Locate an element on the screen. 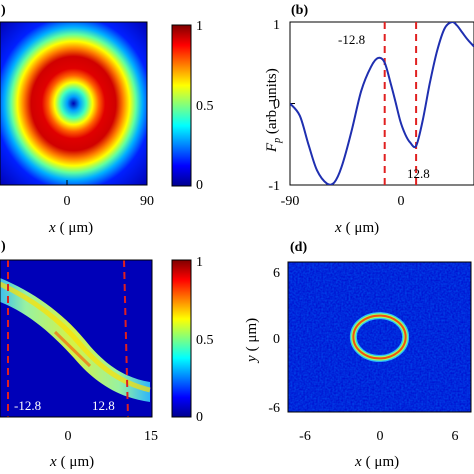  panel-b-frame is located at coordinates (381, 103).